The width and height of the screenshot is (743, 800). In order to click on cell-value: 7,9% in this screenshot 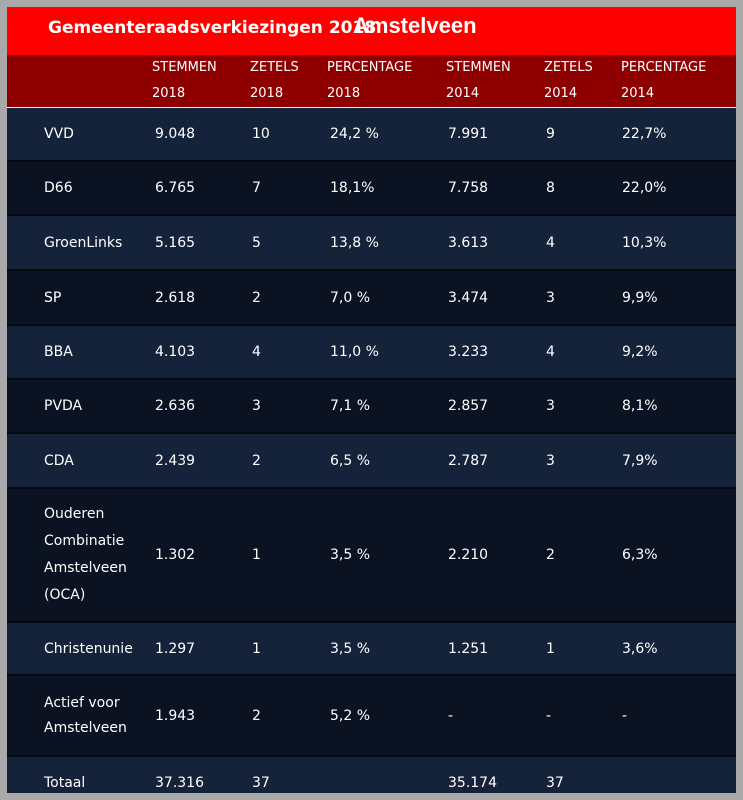, I will do `click(640, 460)`.